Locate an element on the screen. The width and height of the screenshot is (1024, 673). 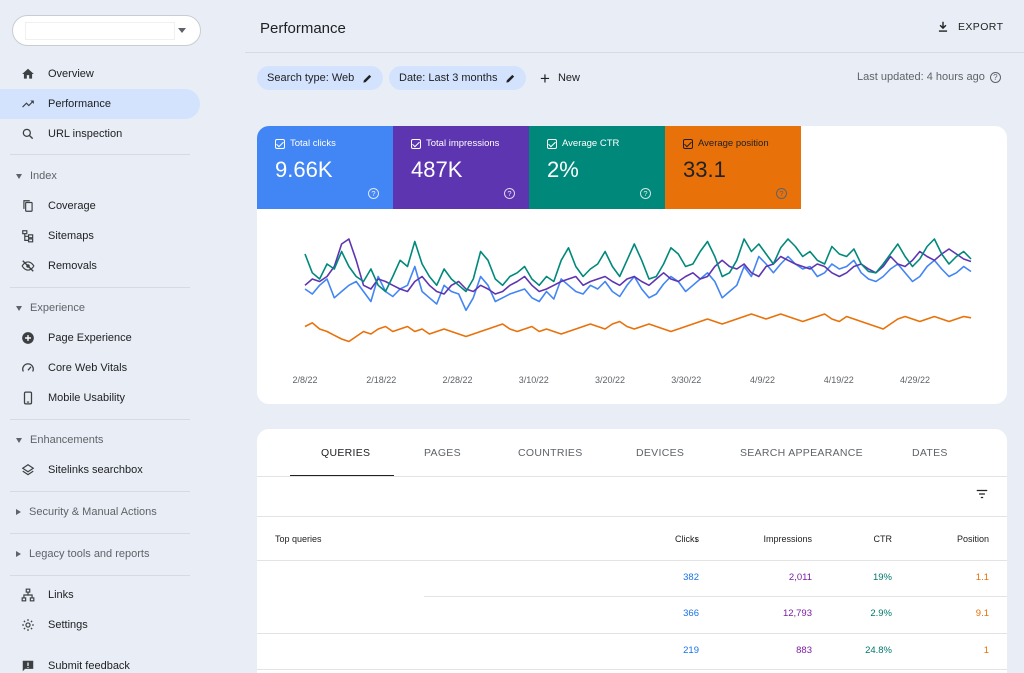
metric-total-clicks: Total clicks 9.66K ? is located at coordinates (325, 167).